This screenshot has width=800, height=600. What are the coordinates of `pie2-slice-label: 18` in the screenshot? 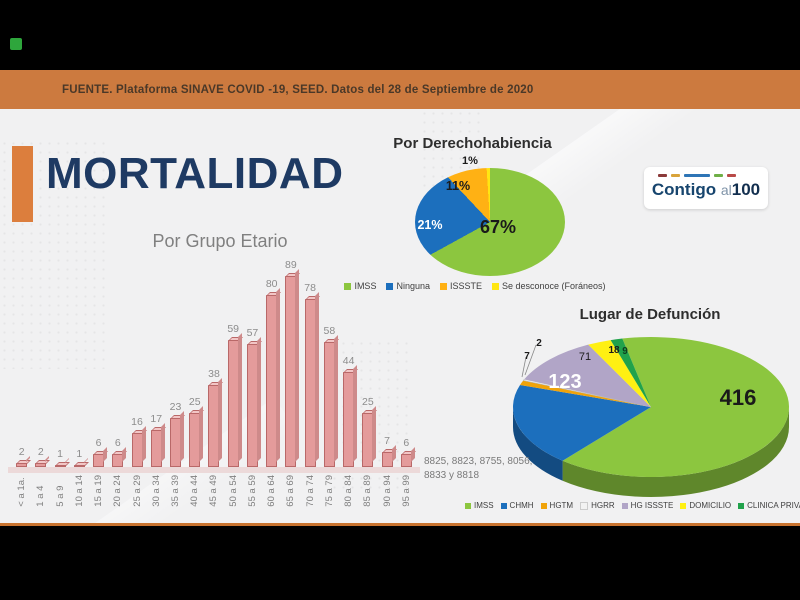 It's located at (614, 350).